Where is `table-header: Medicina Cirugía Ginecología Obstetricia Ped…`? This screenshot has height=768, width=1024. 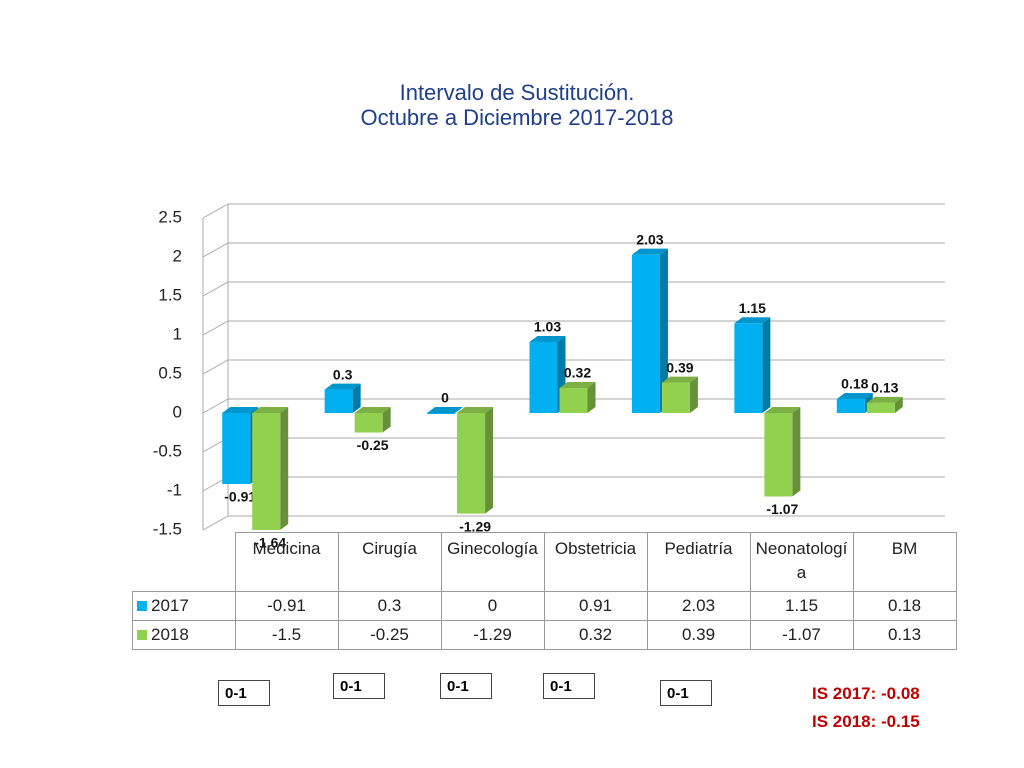 table-header: Medicina Cirugía Ginecología Obstetricia Ped… is located at coordinates (545, 562).